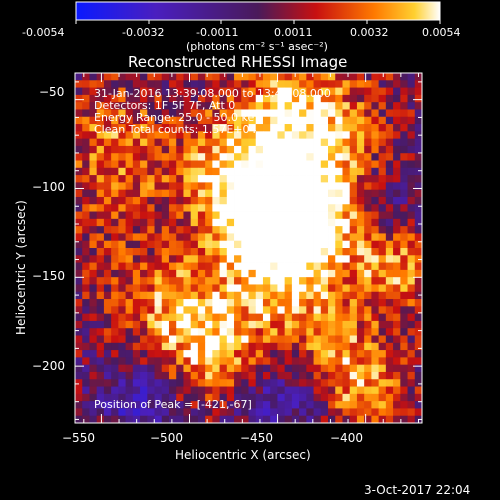 The width and height of the screenshot is (500, 500). Describe the element at coordinates (48, 276) in the screenshot. I see `y-tick-label: −150` at that location.